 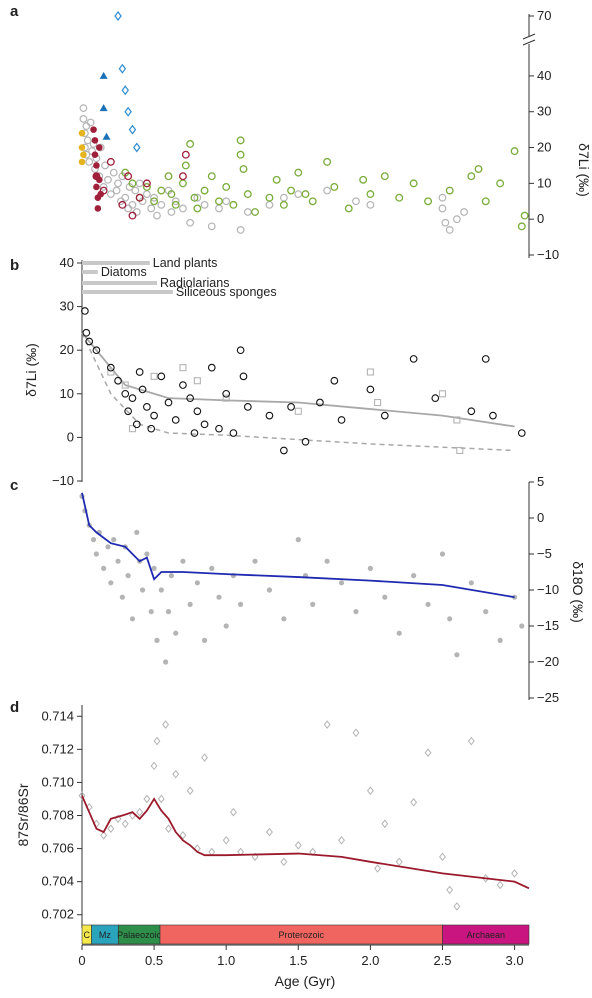 I want to click on plant-bar-label: Siliceous sponges, so click(x=226, y=292).